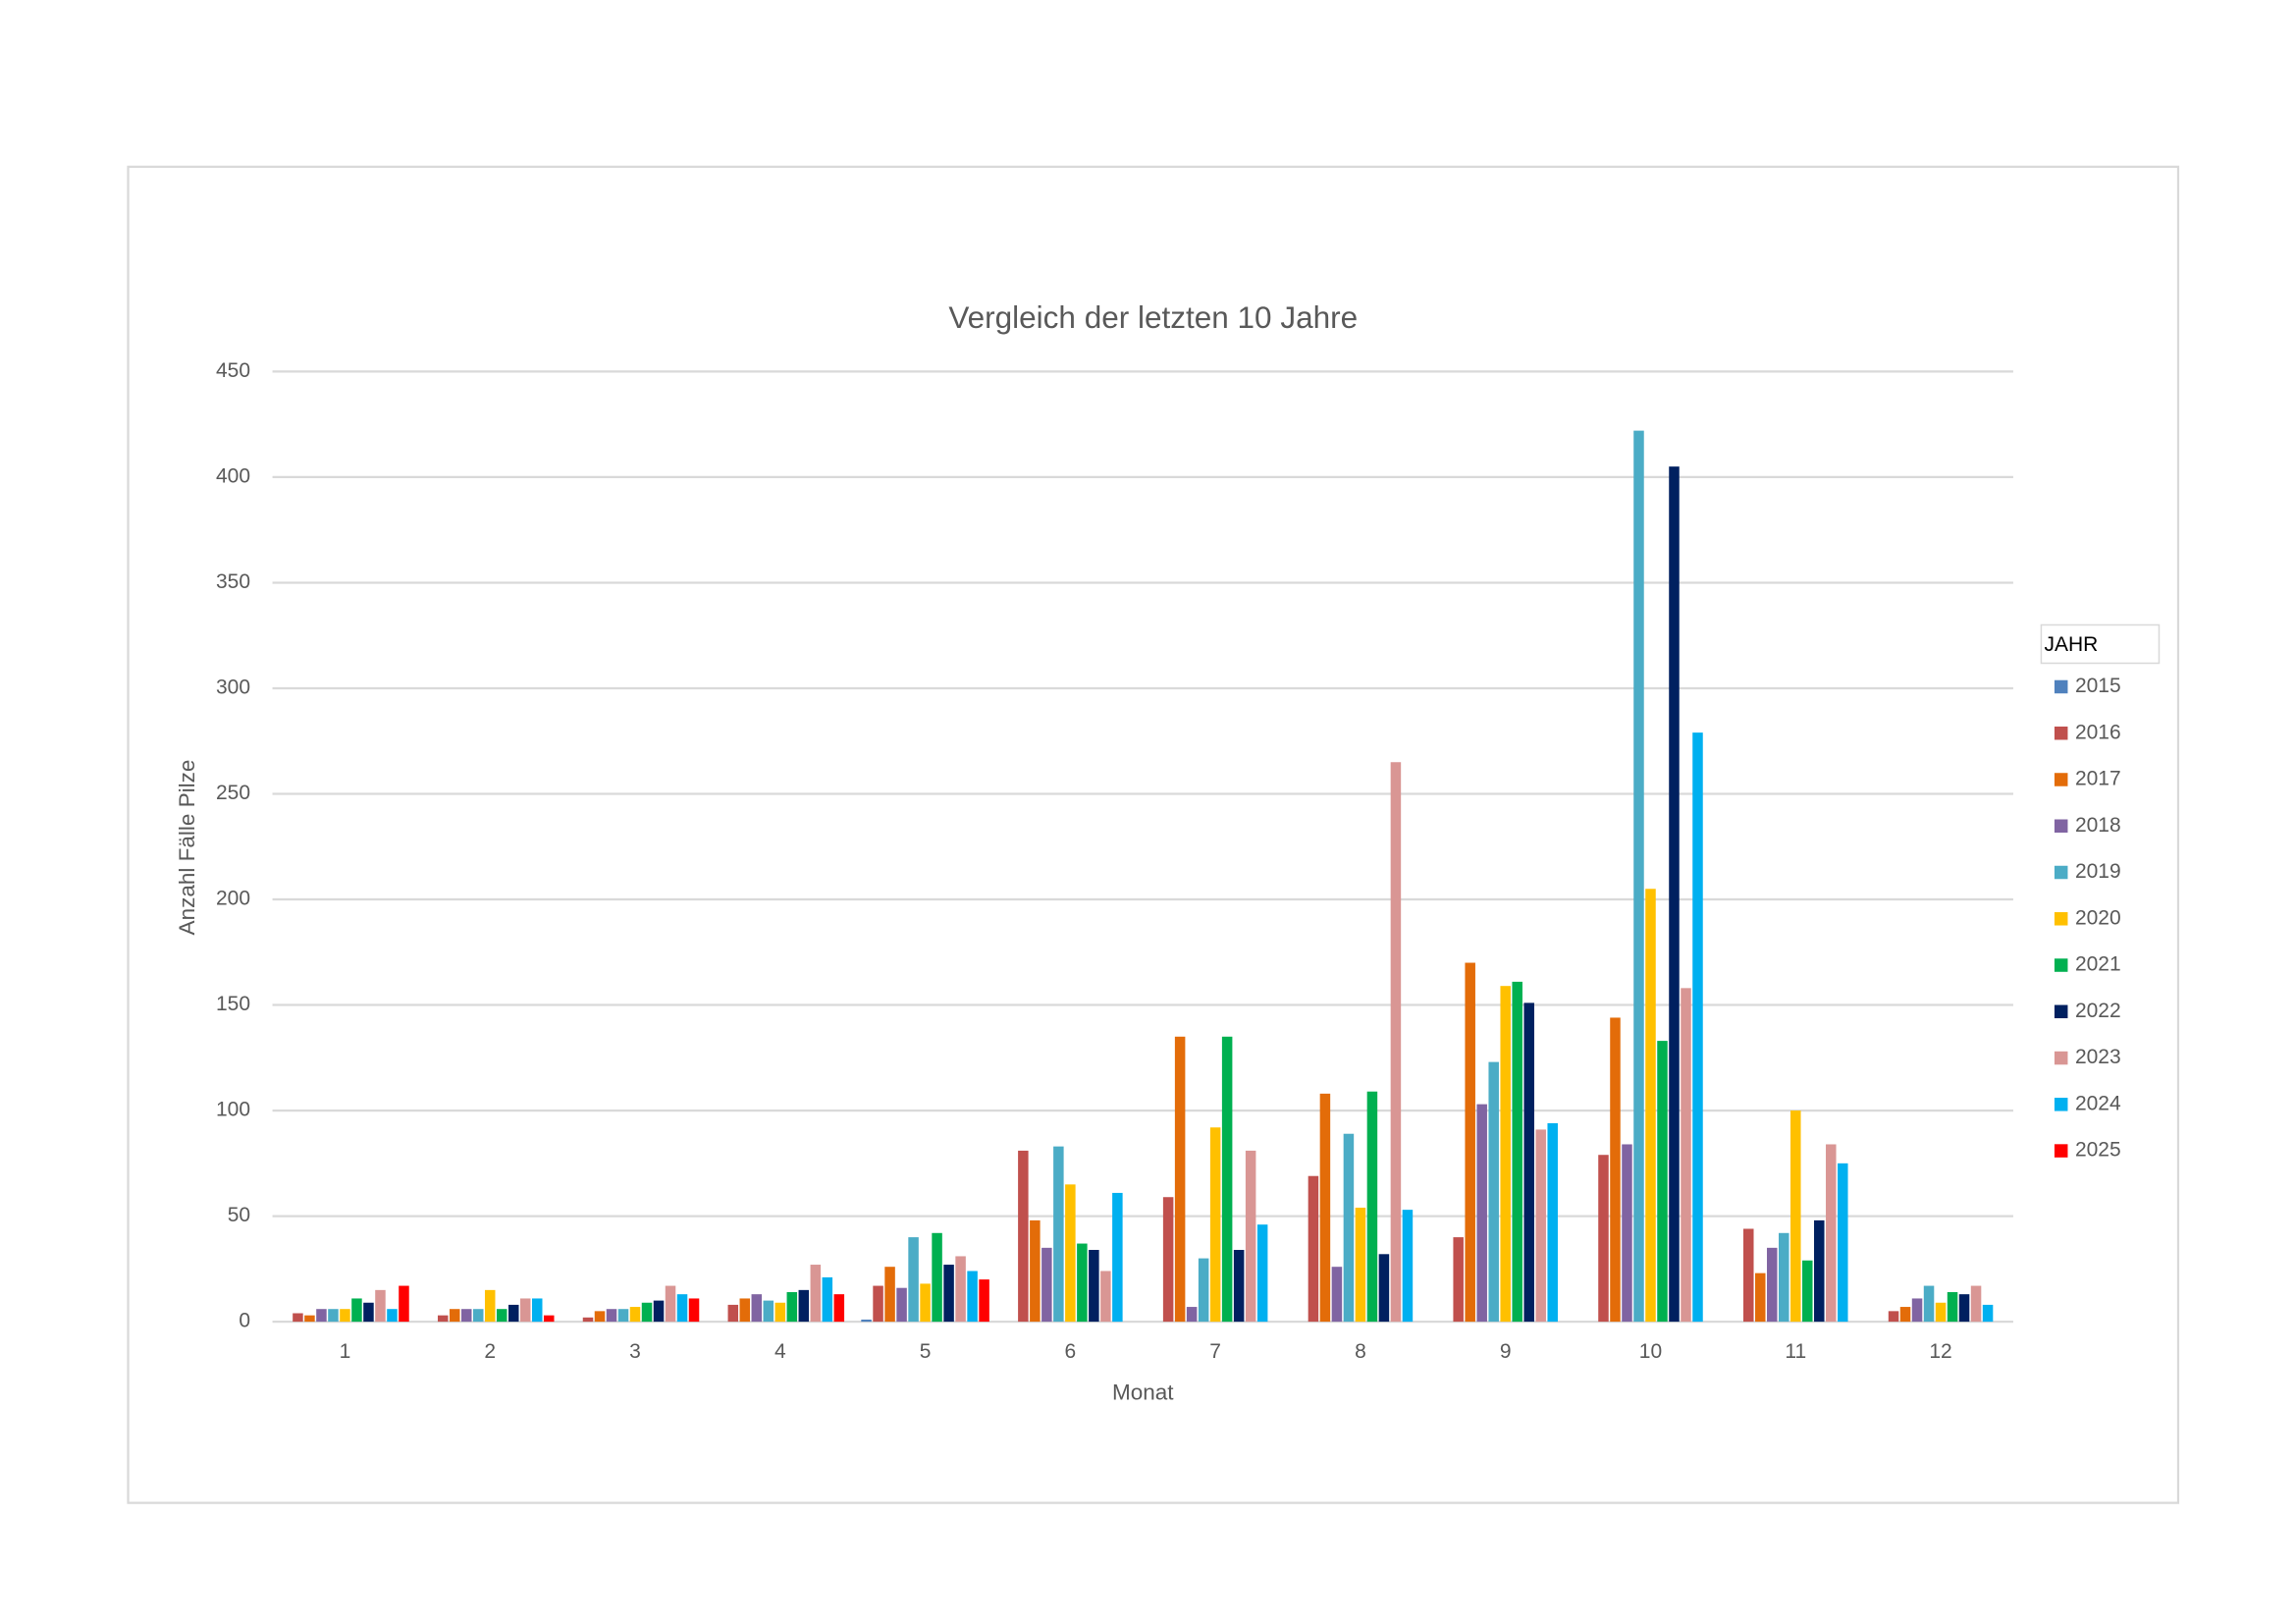 This screenshot has height=1624, width=2296. I want to click on y-tick-label: 150, so click(233, 1004).